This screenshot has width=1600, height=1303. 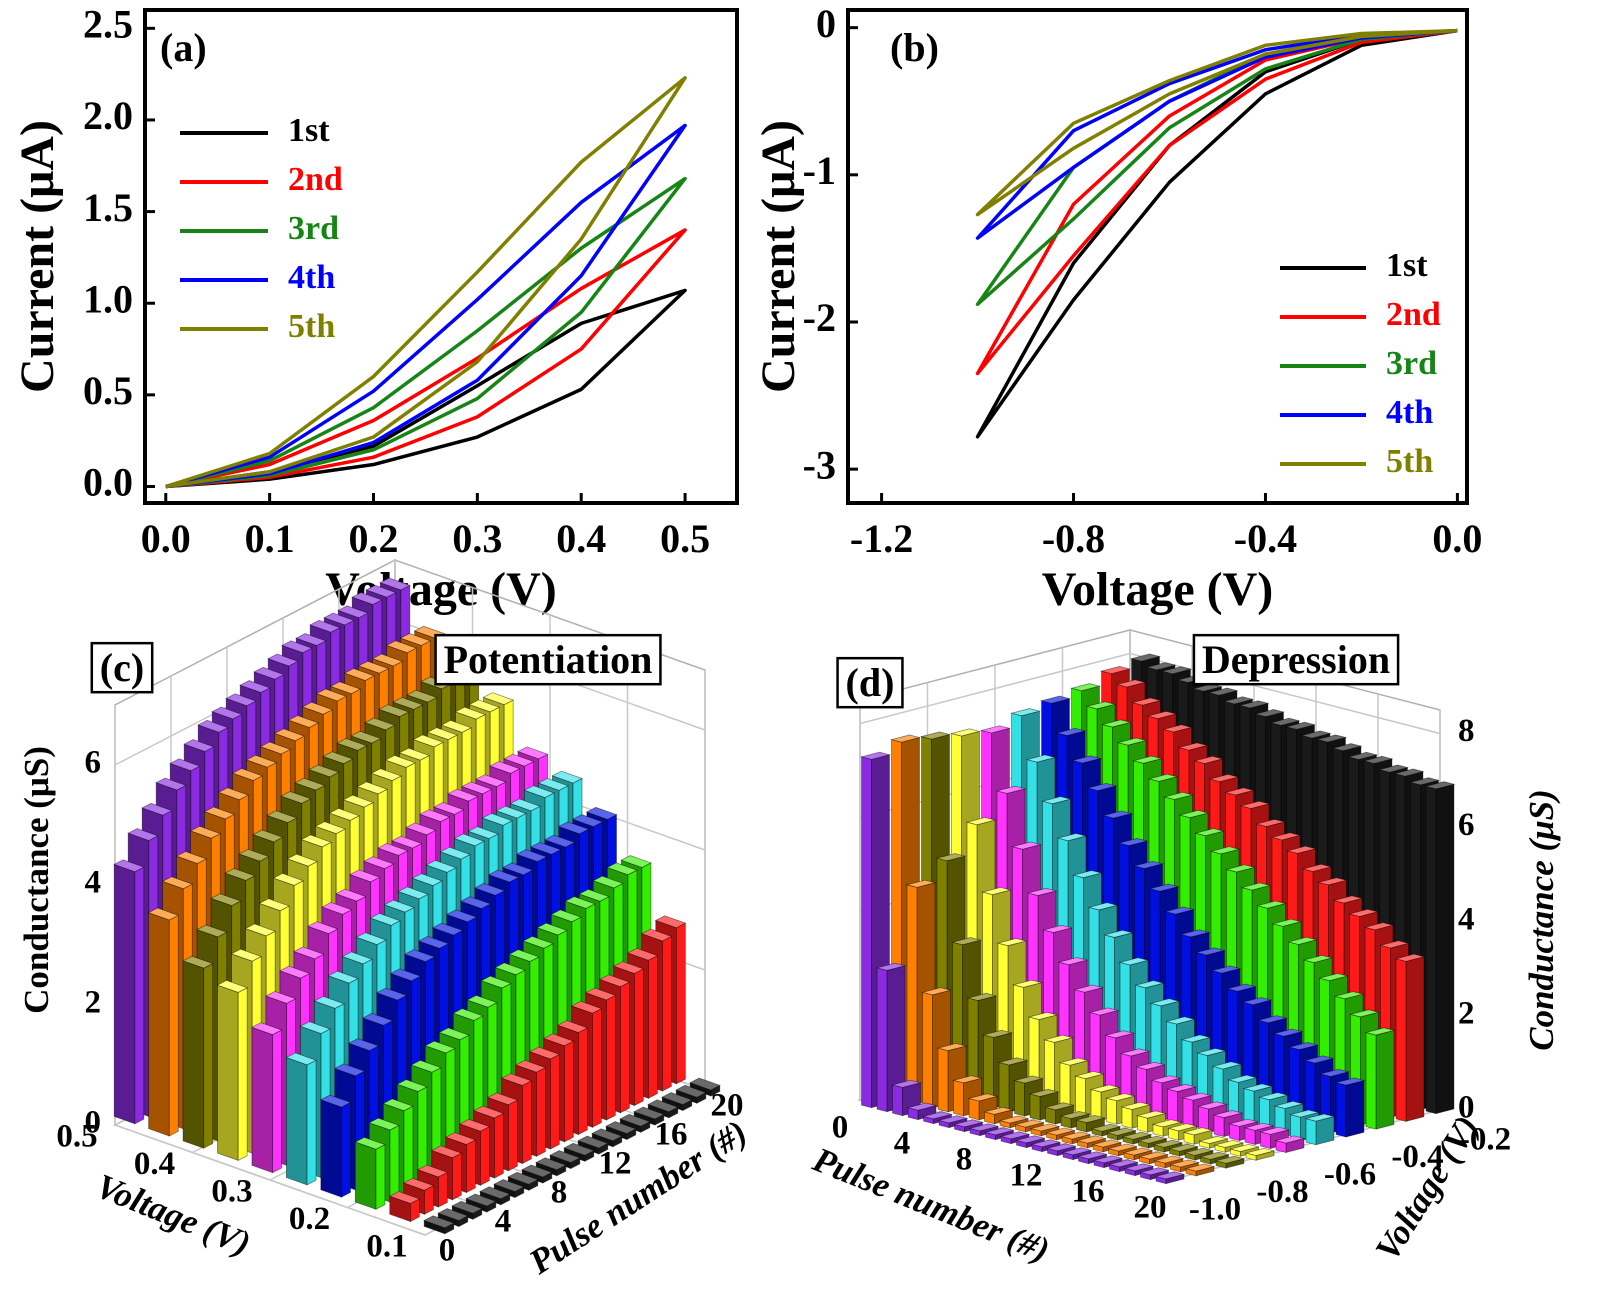 I want to click on x-tick-label: -0.4, so click(x=1265, y=538).